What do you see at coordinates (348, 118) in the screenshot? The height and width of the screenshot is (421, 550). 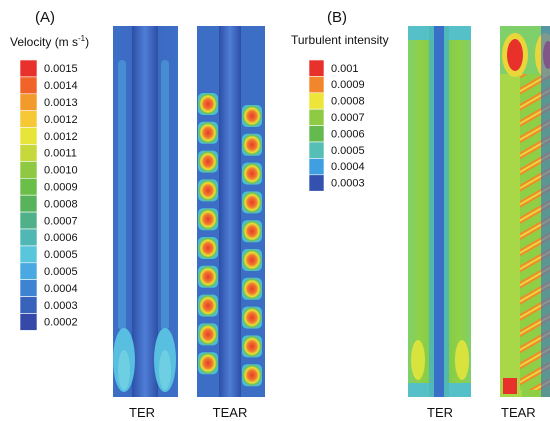 I see `turbulence-legend-value: 0.0007` at bounding box center [348, 118].